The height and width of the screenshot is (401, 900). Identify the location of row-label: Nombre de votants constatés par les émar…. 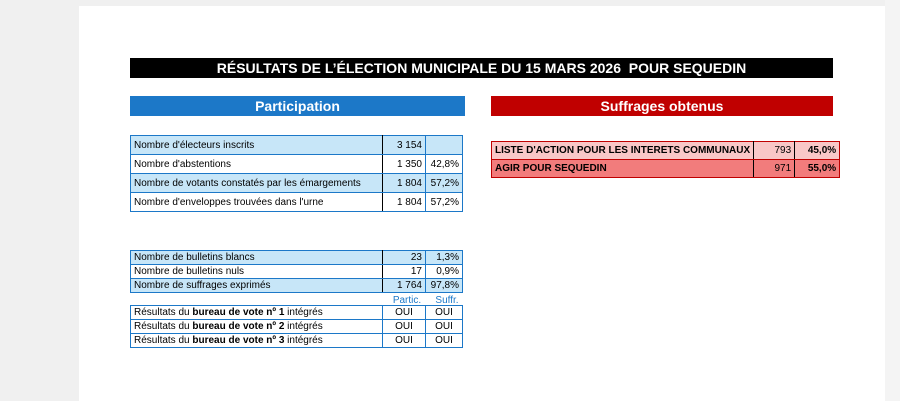
(256, 183).